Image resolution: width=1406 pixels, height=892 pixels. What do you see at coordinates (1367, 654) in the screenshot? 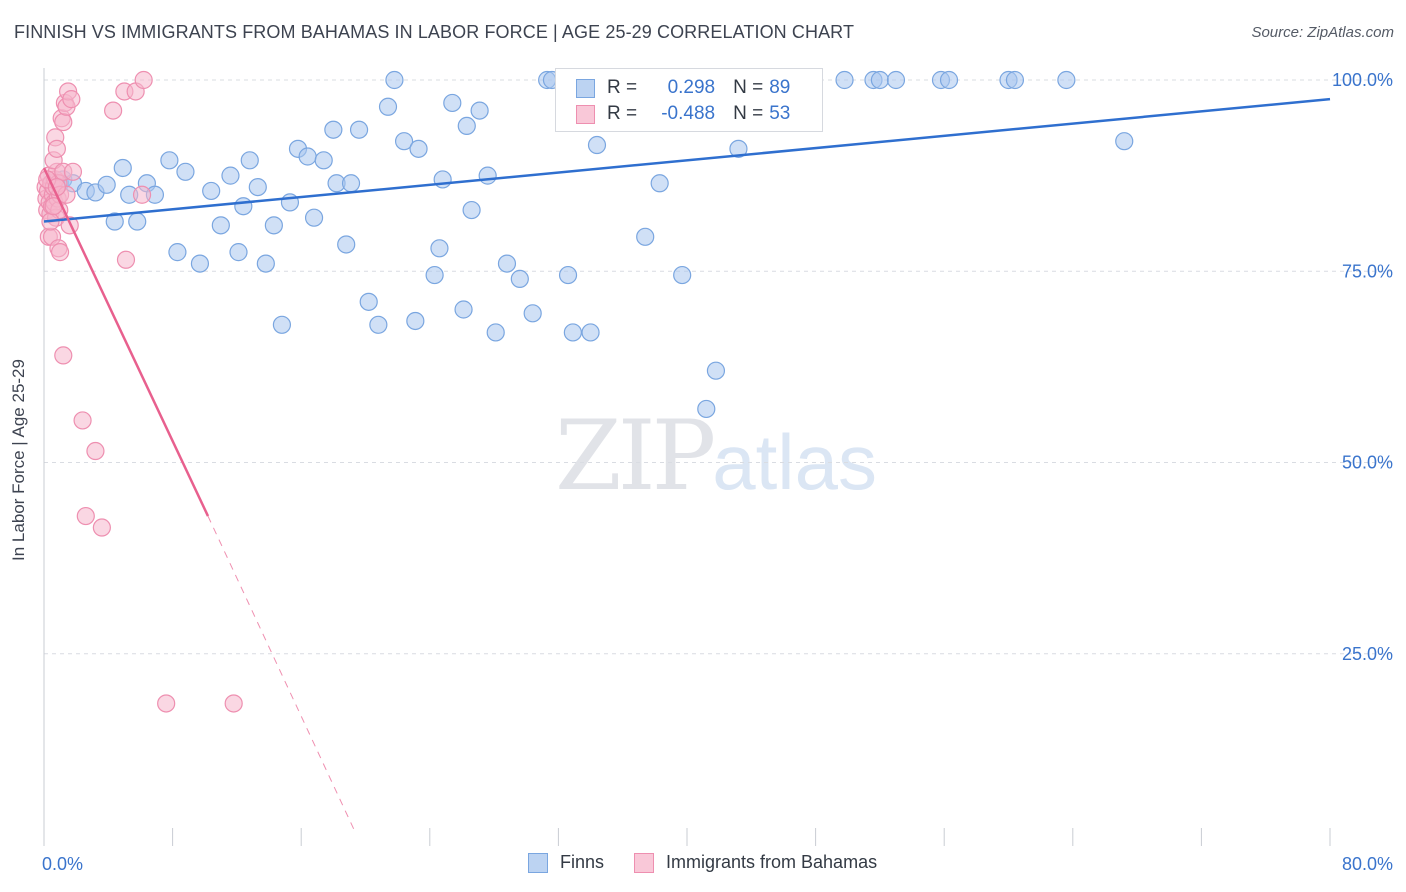
I see `y-tick-label-25: 25.0%` at bounding box center [1367, 654].